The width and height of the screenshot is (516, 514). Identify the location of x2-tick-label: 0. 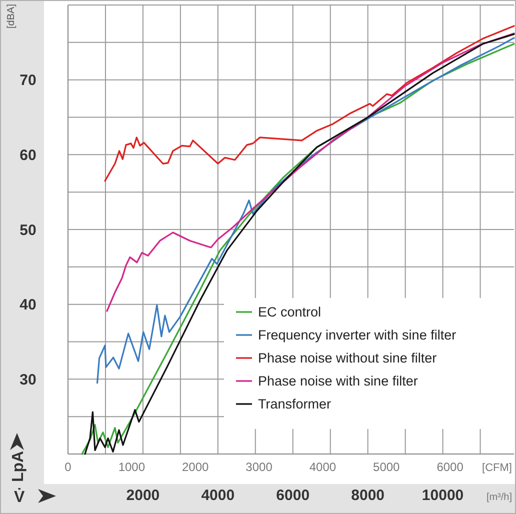
(68, 467).